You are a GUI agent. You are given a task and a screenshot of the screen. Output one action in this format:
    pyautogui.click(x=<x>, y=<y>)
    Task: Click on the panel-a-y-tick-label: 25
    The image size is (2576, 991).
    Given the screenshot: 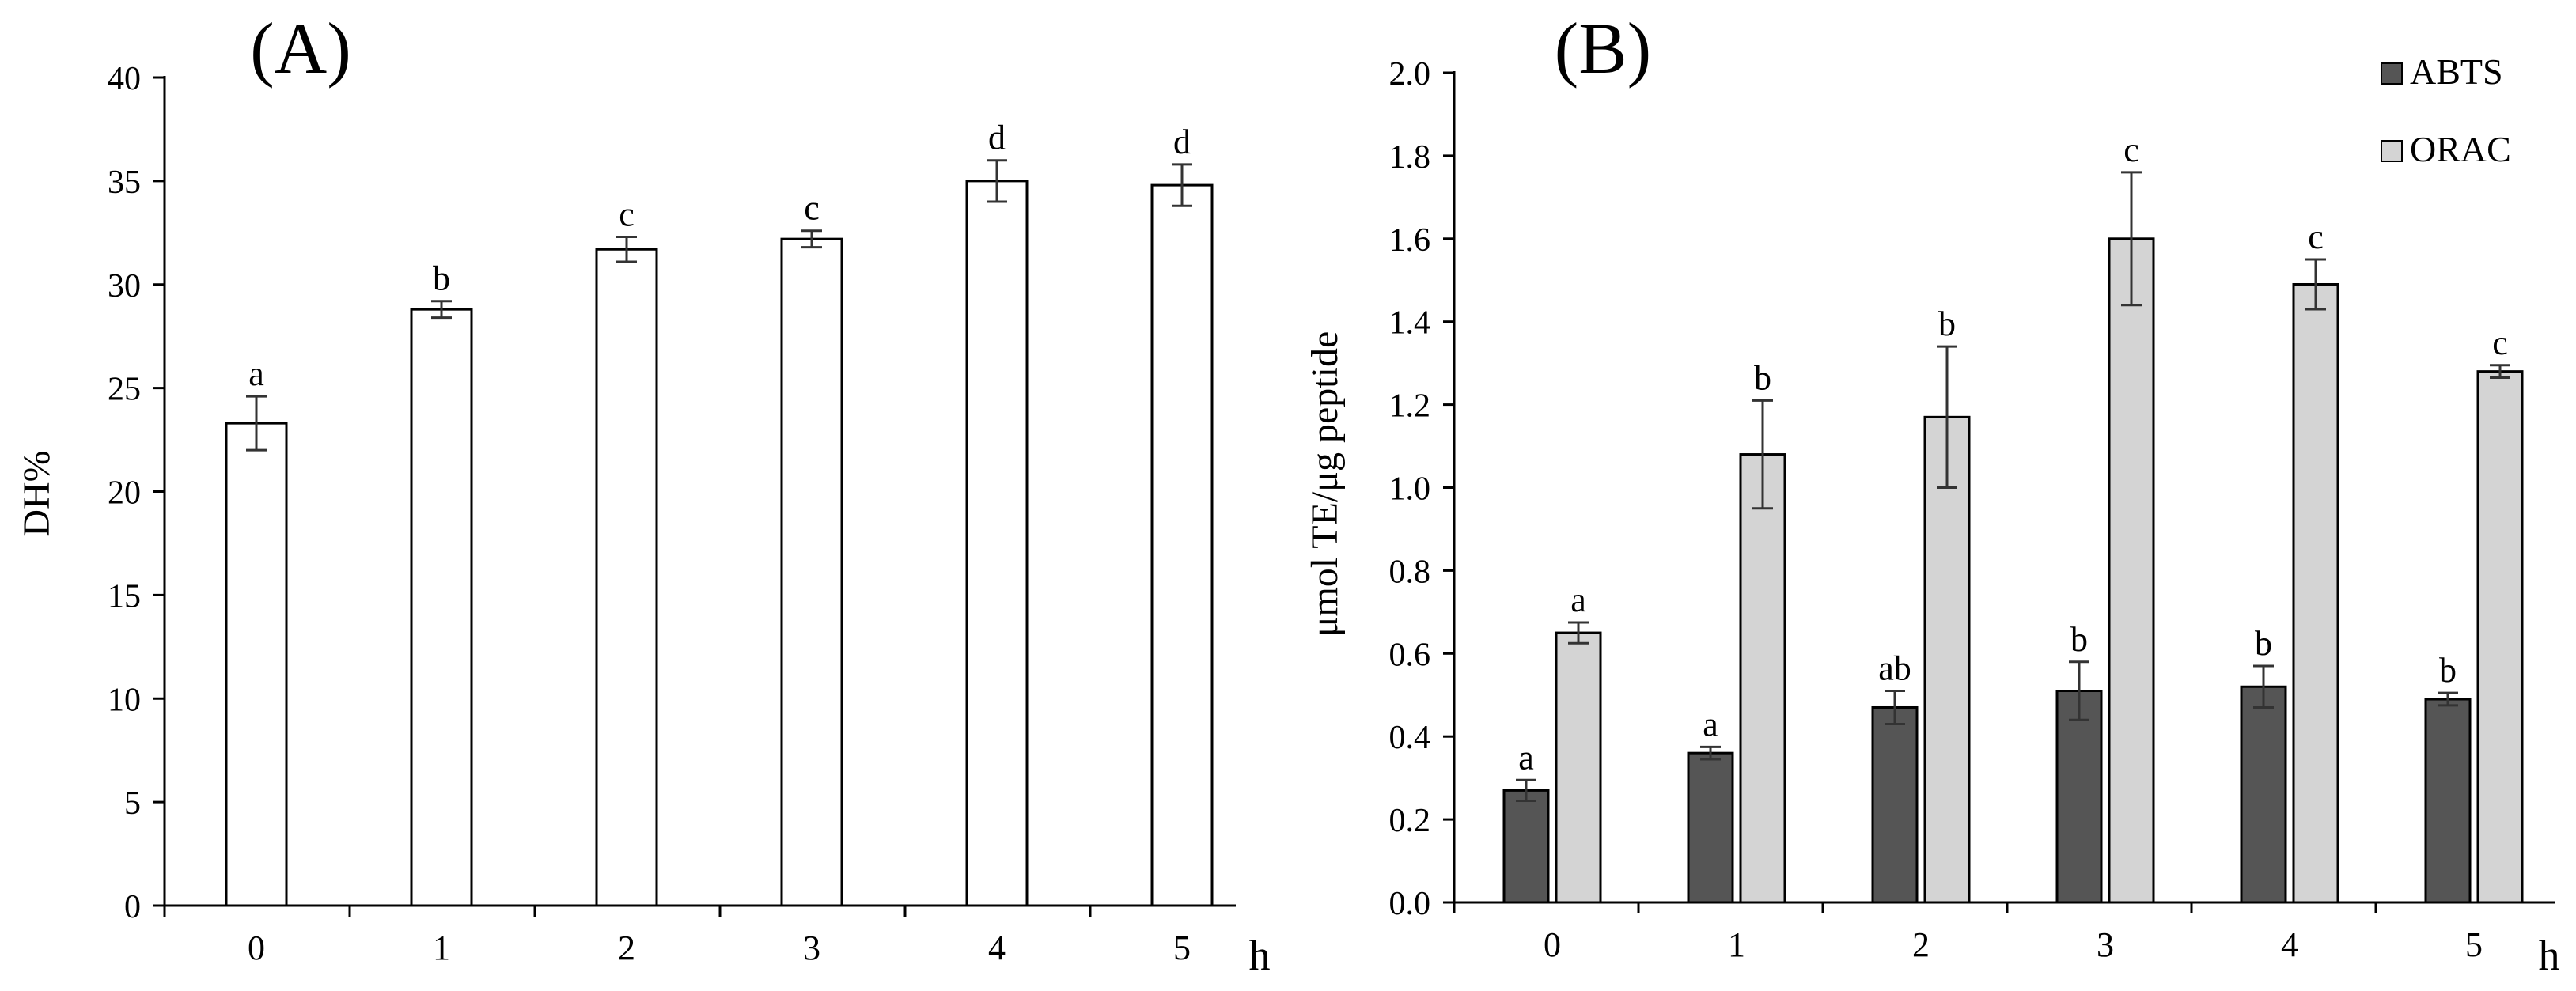 What is the action you would take?
    pyautogui.click(x=124, y=390)
    